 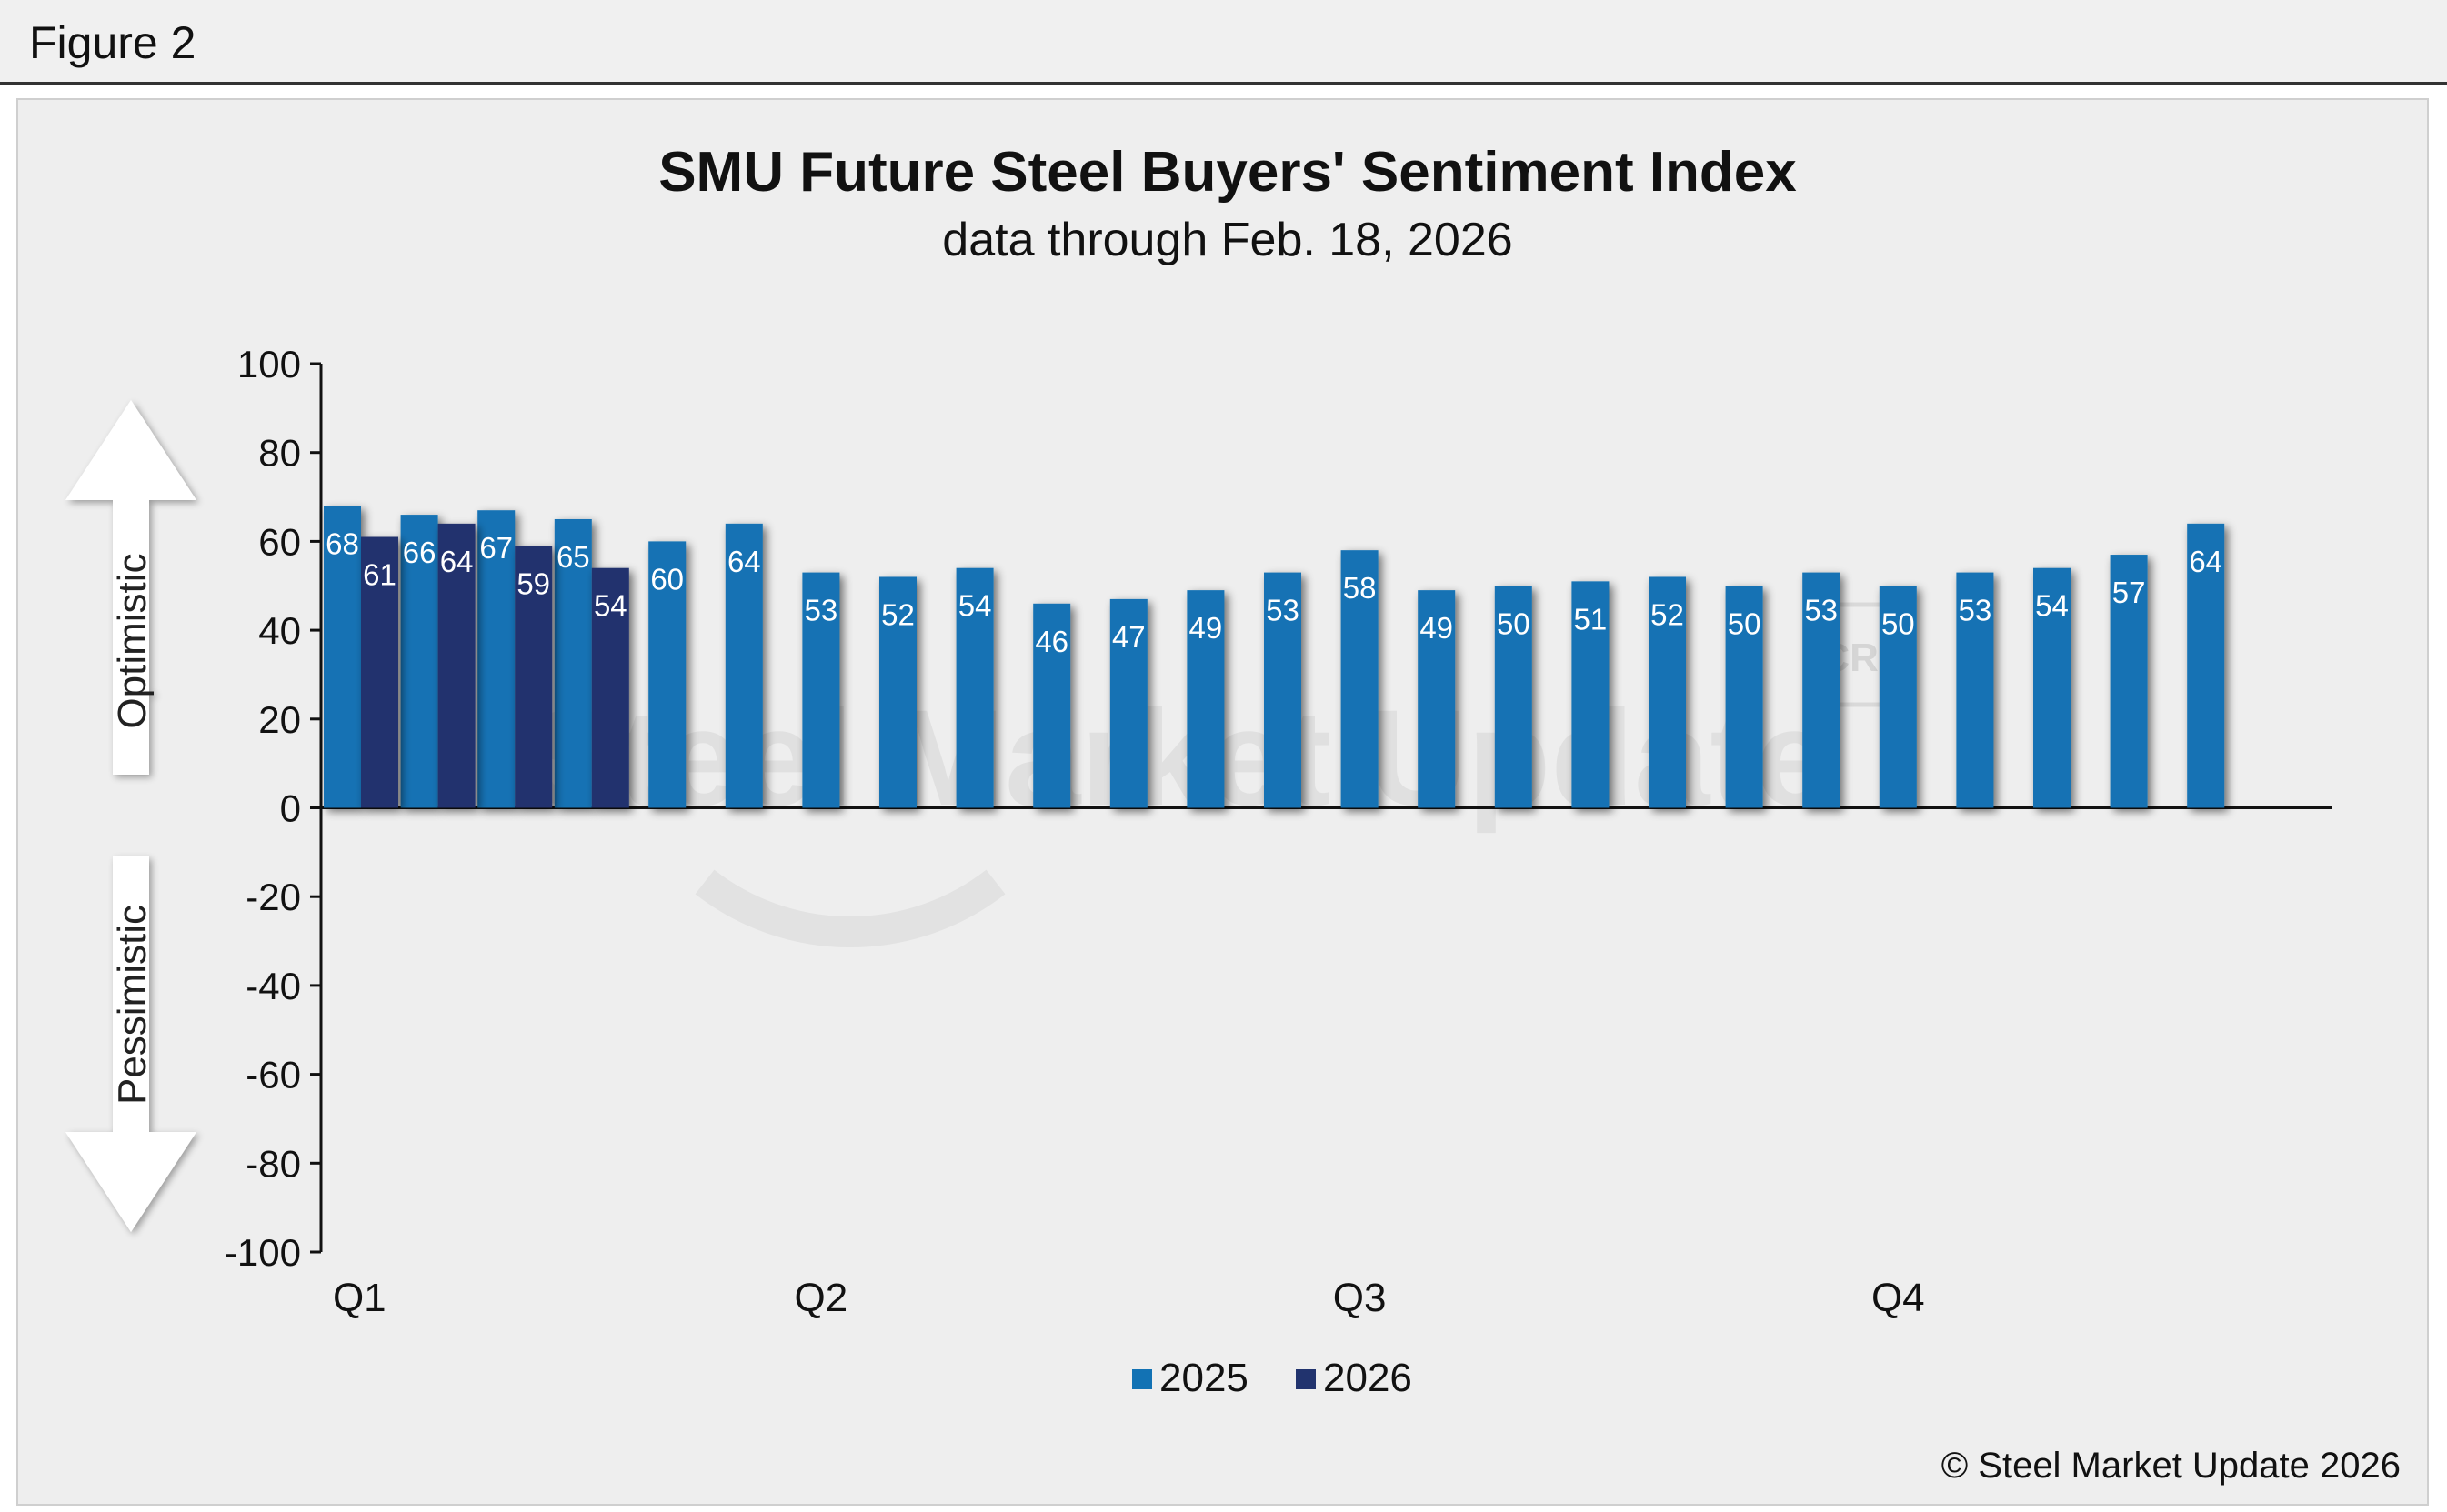 I want to click on x-tick-labels: Q1 Q2 Q3 Q4, so click(x=1129, y=1298).